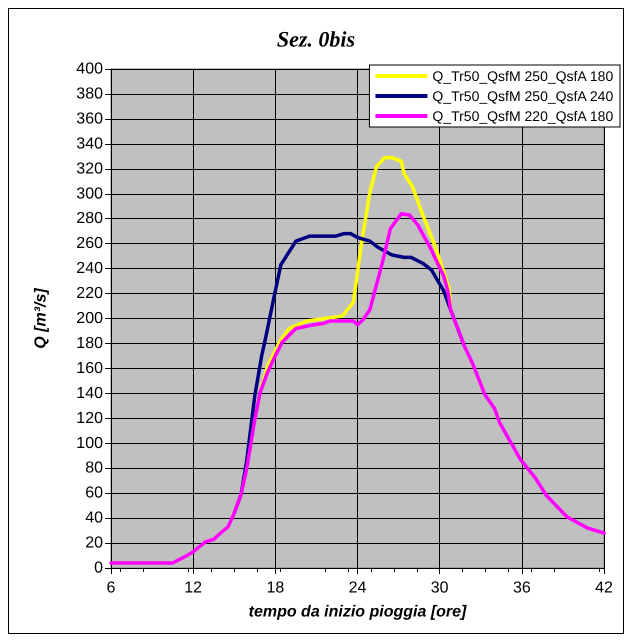 This screenshot has width=632, height=642. What do you see at coordinates (94, 543) in the screenshot?
I see `y-tick-label: 20` at bounding box center [94, 543].